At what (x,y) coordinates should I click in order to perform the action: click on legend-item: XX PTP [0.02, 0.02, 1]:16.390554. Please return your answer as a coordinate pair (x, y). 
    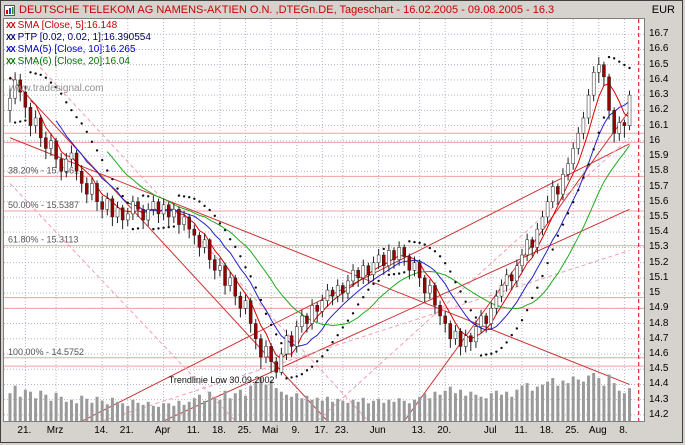
    Looking at the image, I should click on (78, 37).